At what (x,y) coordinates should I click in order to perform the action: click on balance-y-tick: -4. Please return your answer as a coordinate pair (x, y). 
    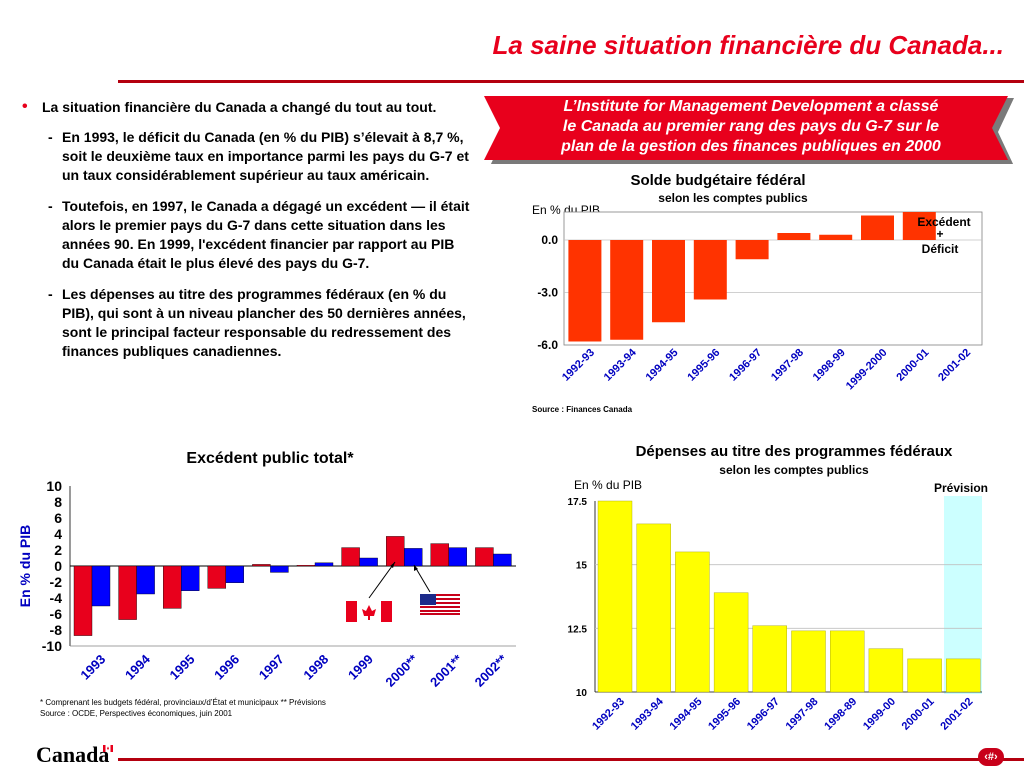
    Looking at the image, I should click on (56, 598).